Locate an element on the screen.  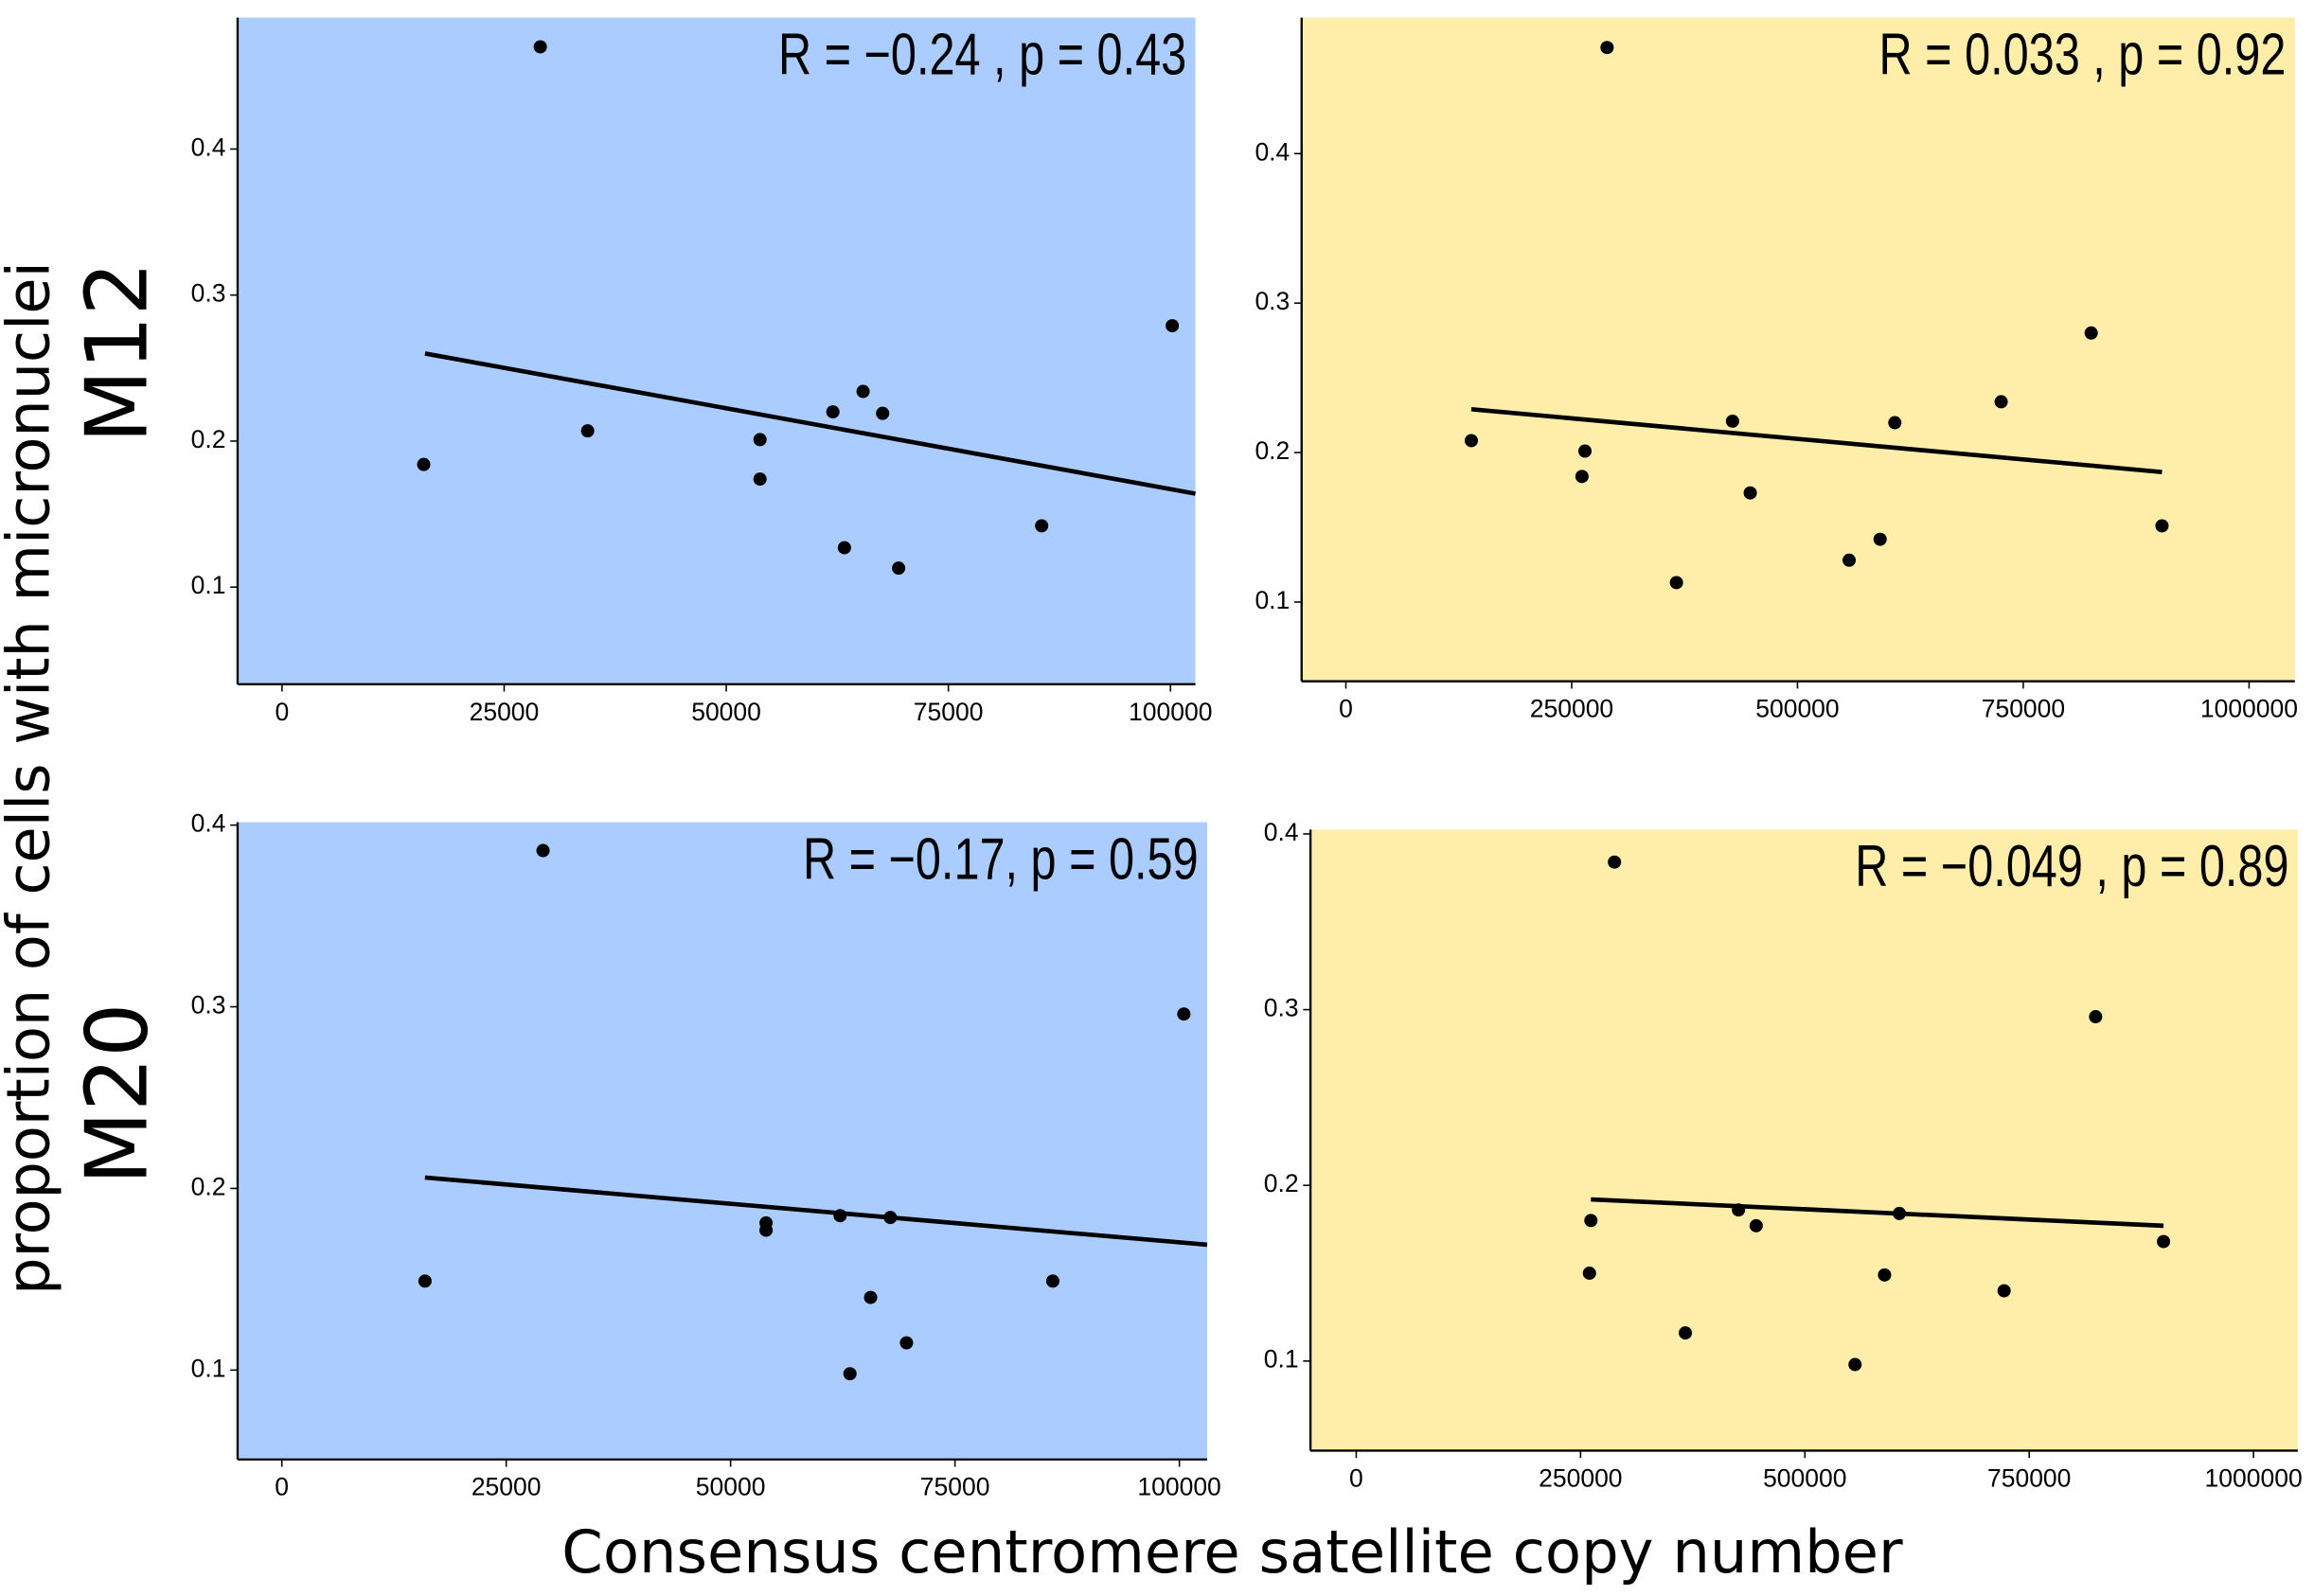
row-label: M20 is located at coordinates (117, 1094).